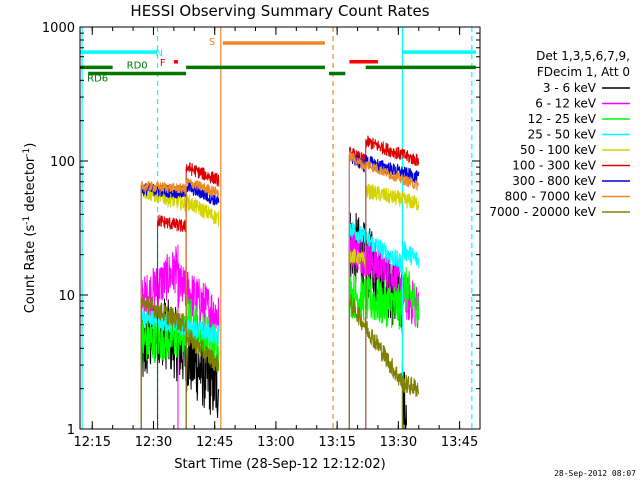 The image size is (640, 480). Describe the element at coordinates (58, 28) in the screenshot. I see `y-tick-label-3: 1000` at that location.